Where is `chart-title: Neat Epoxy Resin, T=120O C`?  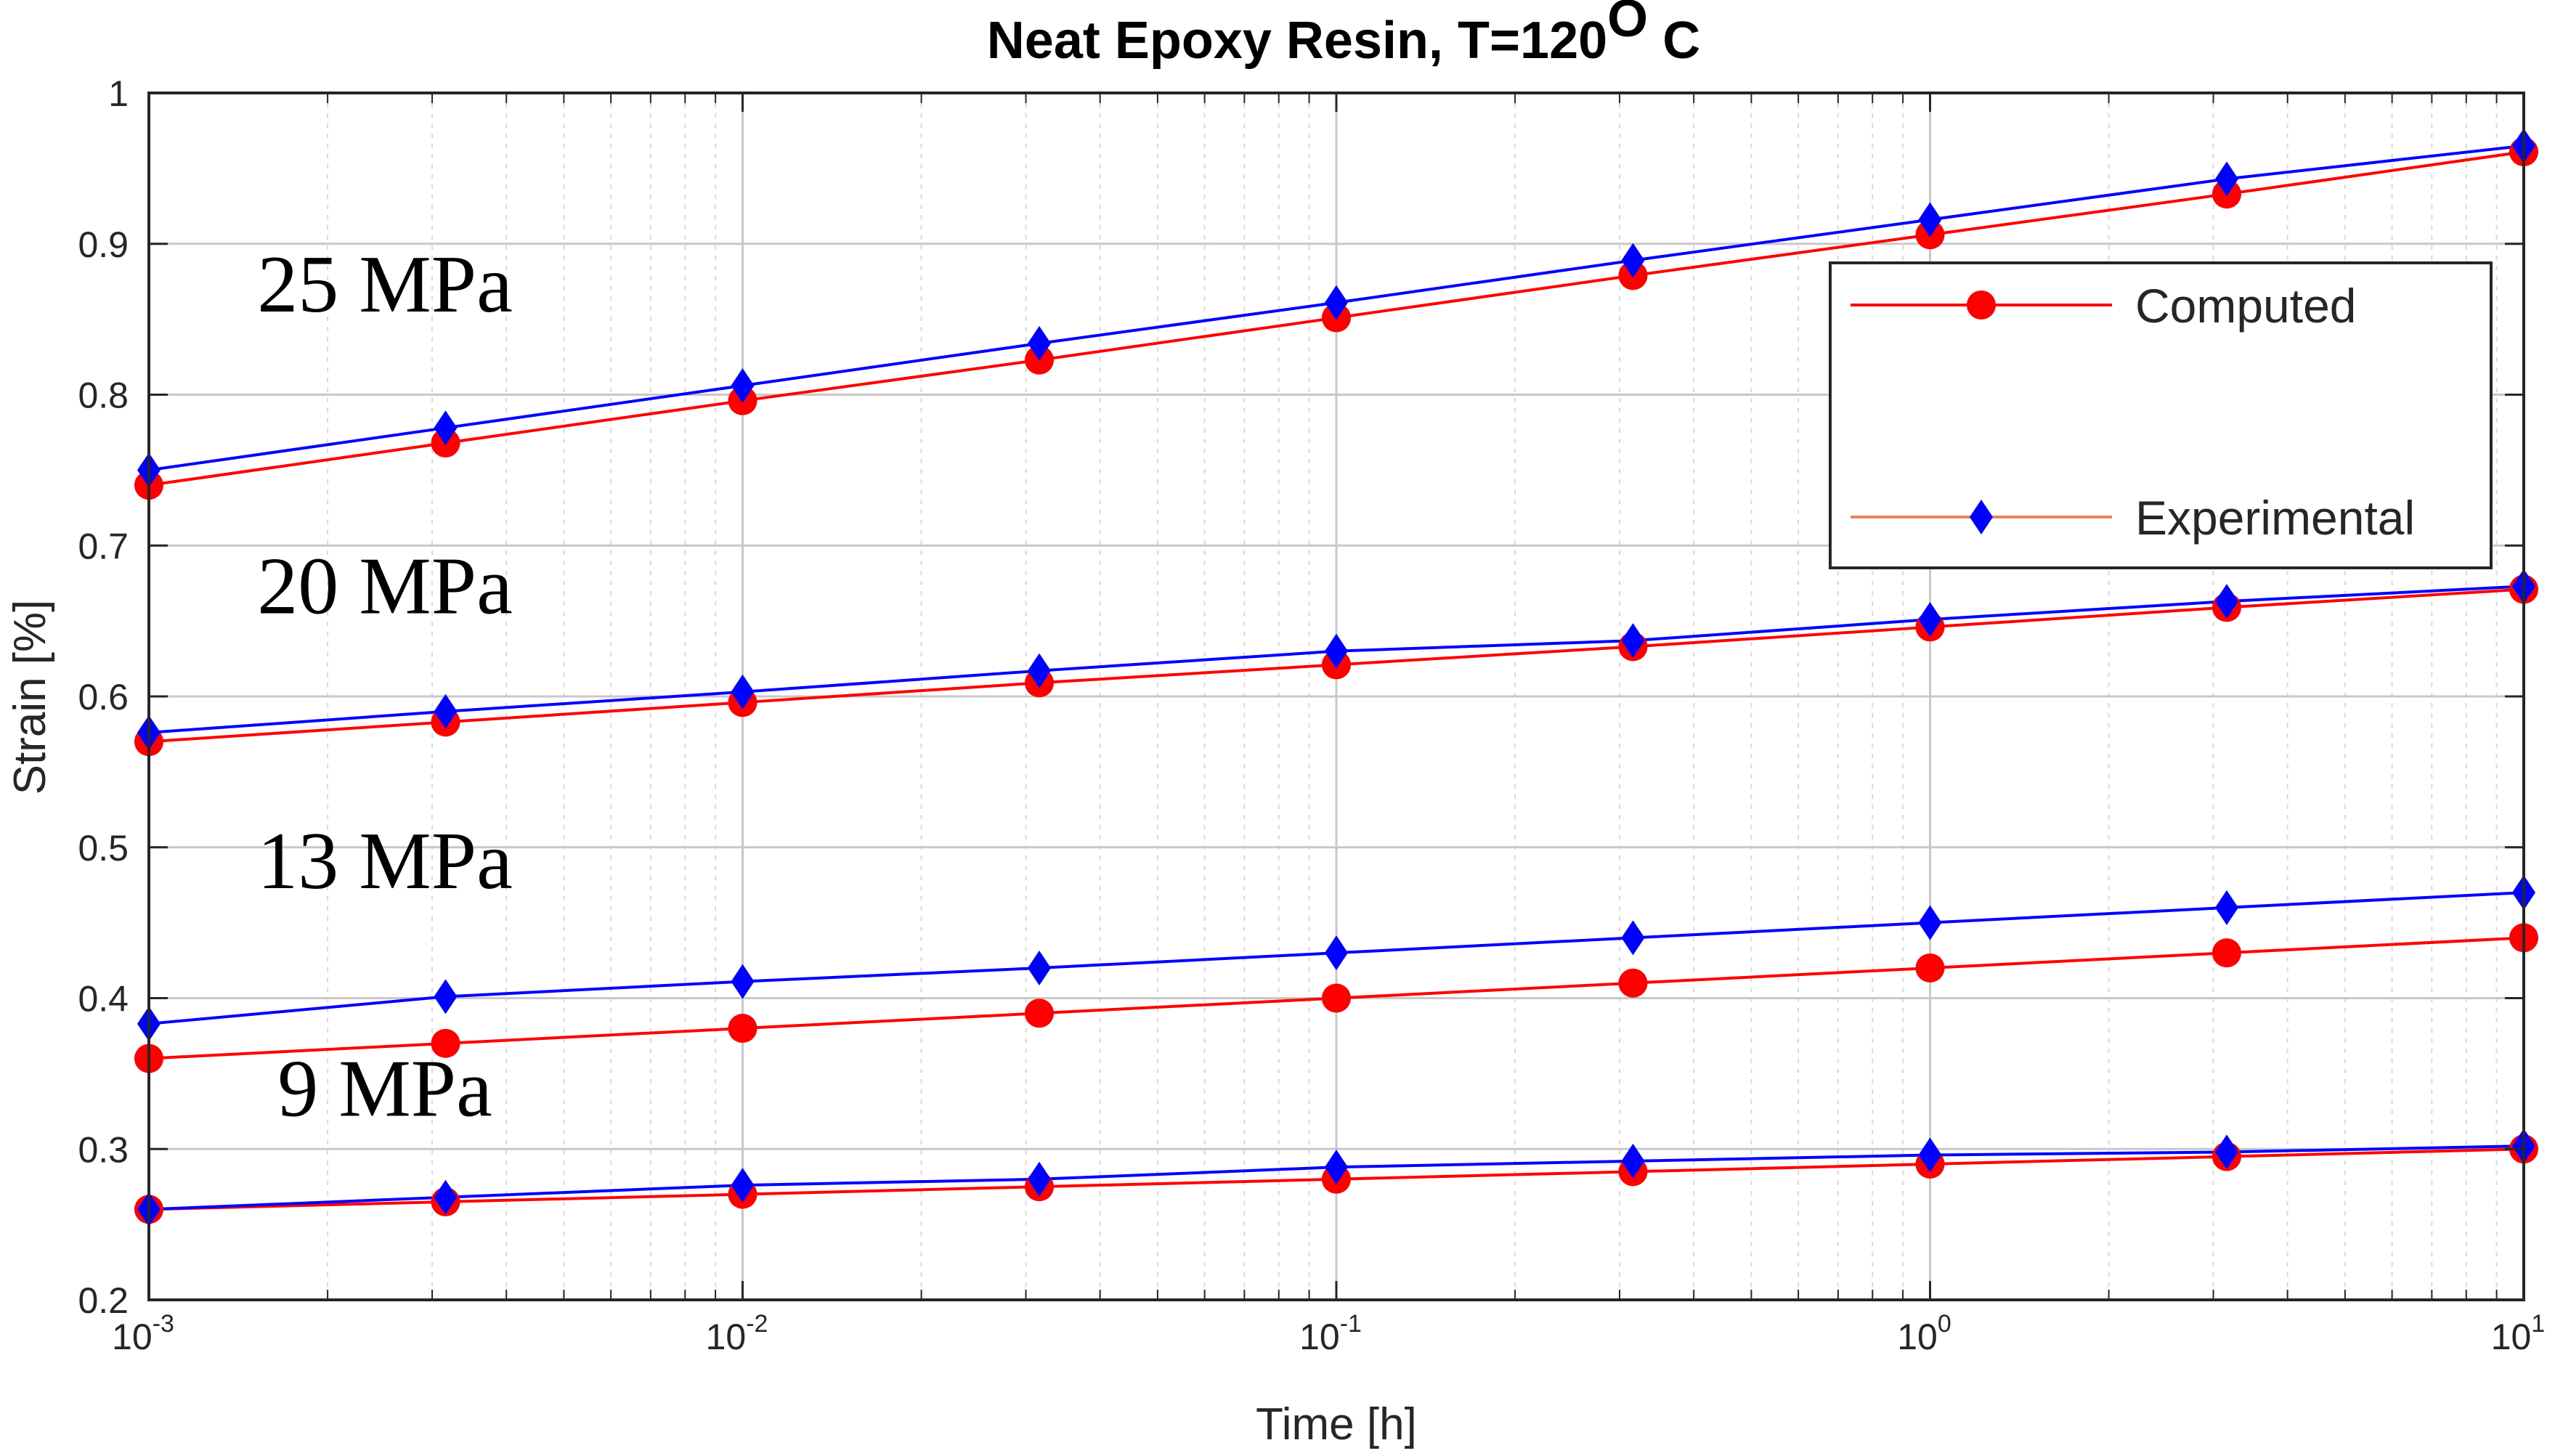 chart-title: Neat Epoxy Resin, T=120O C is located at coordinates (1343, 35).